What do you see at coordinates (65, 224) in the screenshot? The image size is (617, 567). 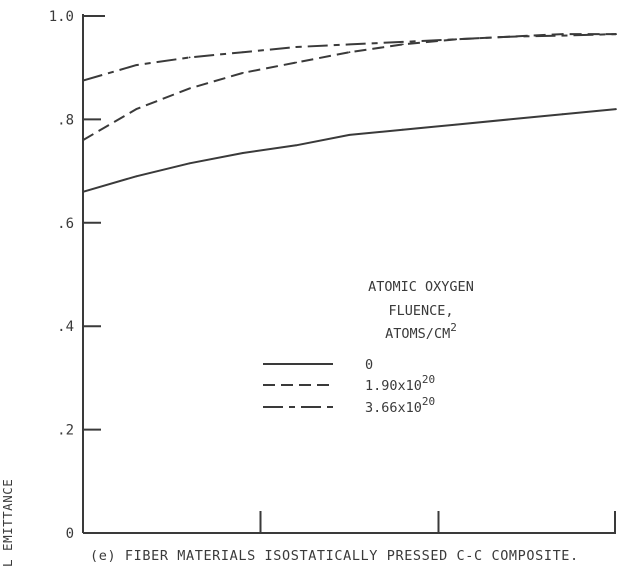 I see `y-tick-label-3: .6` at bounding box center [65, 224].